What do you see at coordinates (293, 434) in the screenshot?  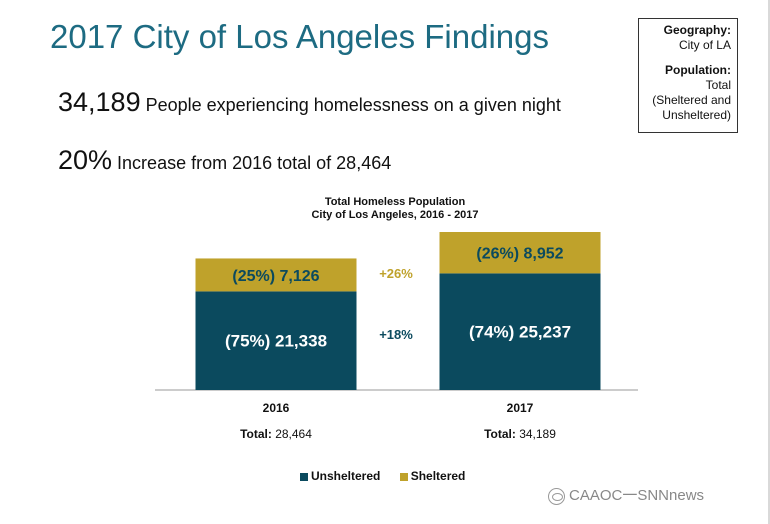 I see `total-label-value-2016: 28,464` at bounding box center [293, 434].